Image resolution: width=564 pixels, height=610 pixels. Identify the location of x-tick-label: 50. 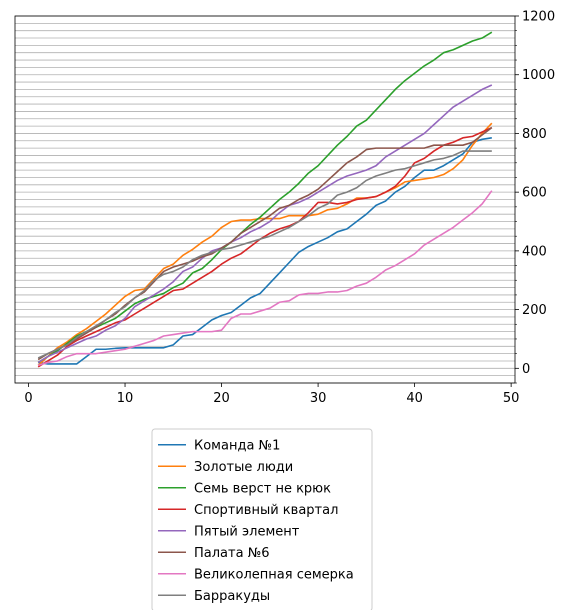
(511, 398).